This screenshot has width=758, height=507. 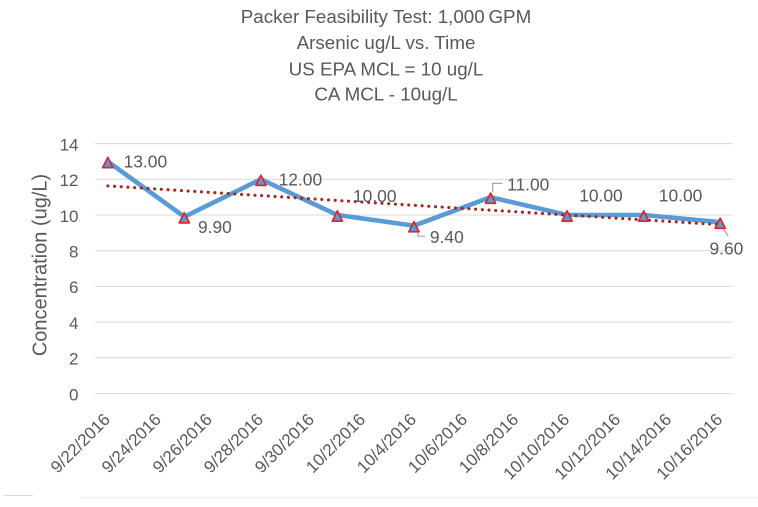 What do you see at coordinates (447, 237) in the screenshot?
I see `svg-text: 9.40` at bounding box center [447, 237].